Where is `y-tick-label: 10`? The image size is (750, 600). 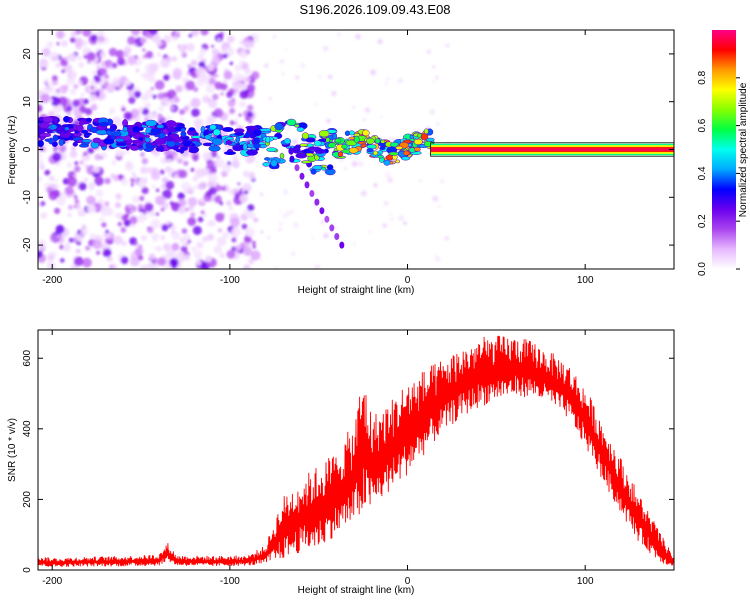 y-tick-label: 10 is located at coordinates (27, 102).